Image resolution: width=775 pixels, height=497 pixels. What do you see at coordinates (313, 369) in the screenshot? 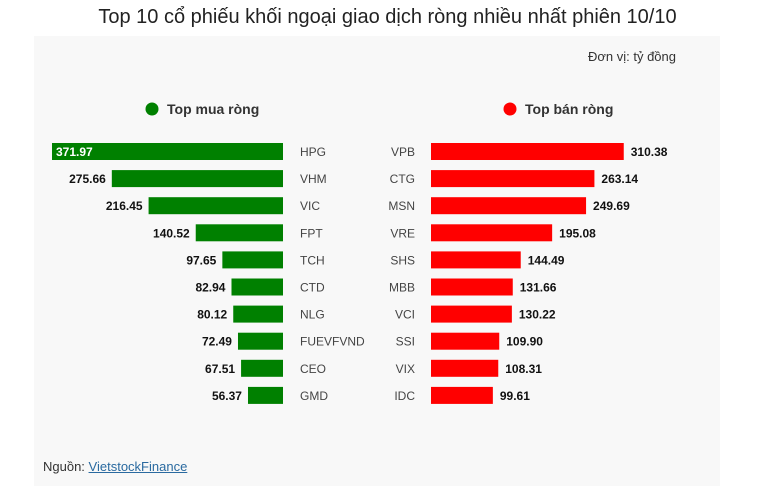
I see `buy-category-label: CEO` at bounding box center [313, 369].